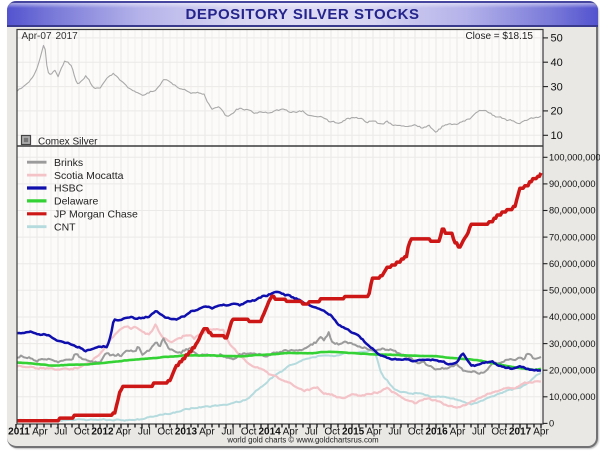 This screenshot has width=600, height=455. I want to click on svg-text: Comex Silver, so click(68, 142).